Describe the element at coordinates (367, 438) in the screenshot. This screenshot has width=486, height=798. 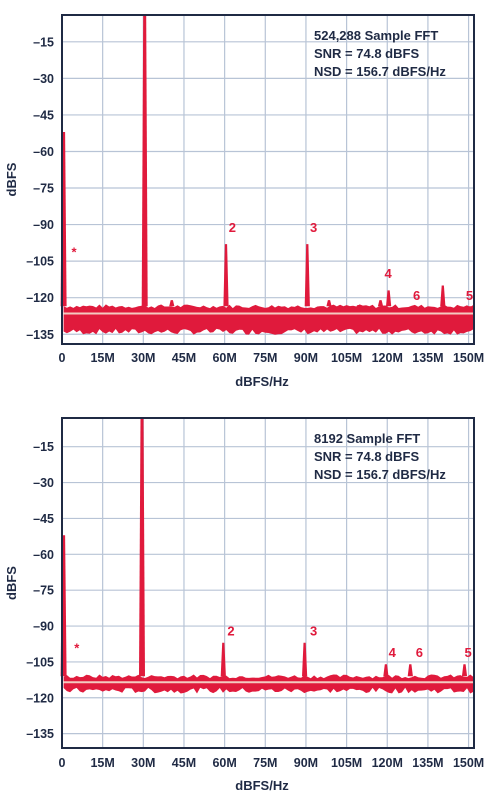
I see `annotation-line: 8192 Sample FFT` at that location.